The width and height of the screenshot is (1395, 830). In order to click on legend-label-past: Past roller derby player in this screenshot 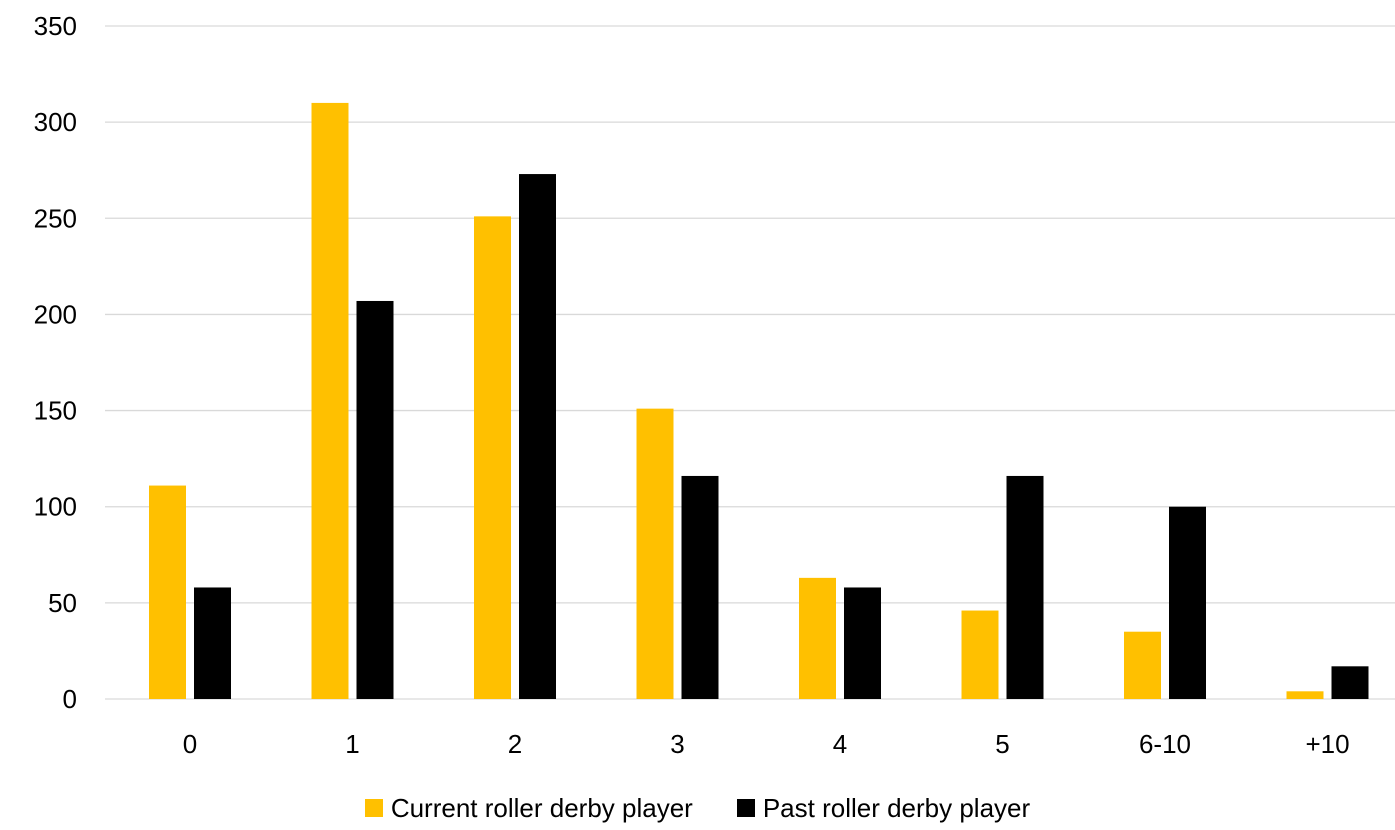, I will do `click(896, 807)`.